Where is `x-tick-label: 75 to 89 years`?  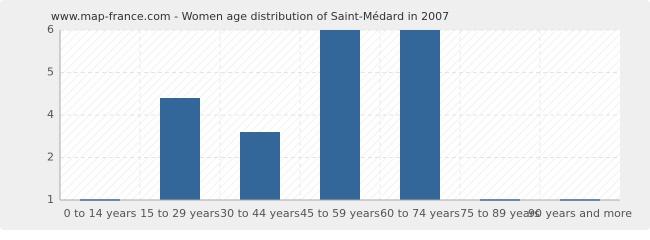 x-tick-label: 75 to 89 years is located at coordinates (500, 213).